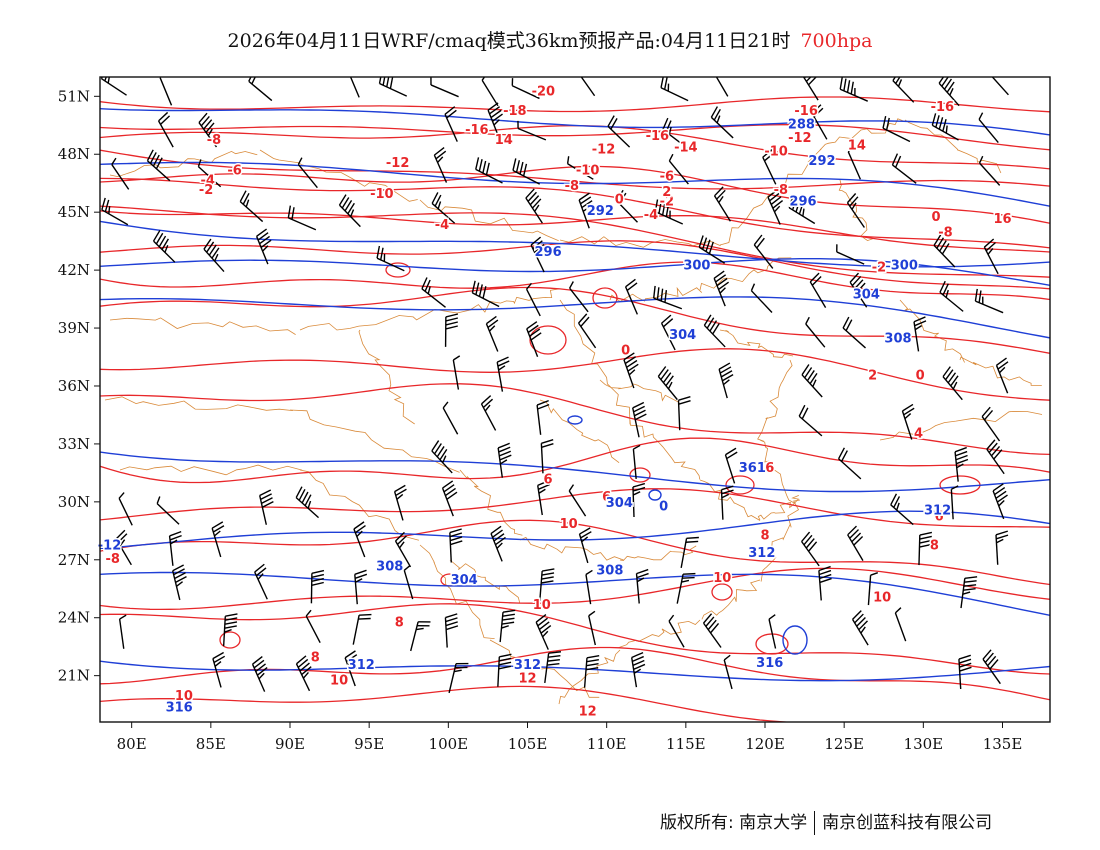  I want to click on isotherm-label: -8, so click(214, 140).